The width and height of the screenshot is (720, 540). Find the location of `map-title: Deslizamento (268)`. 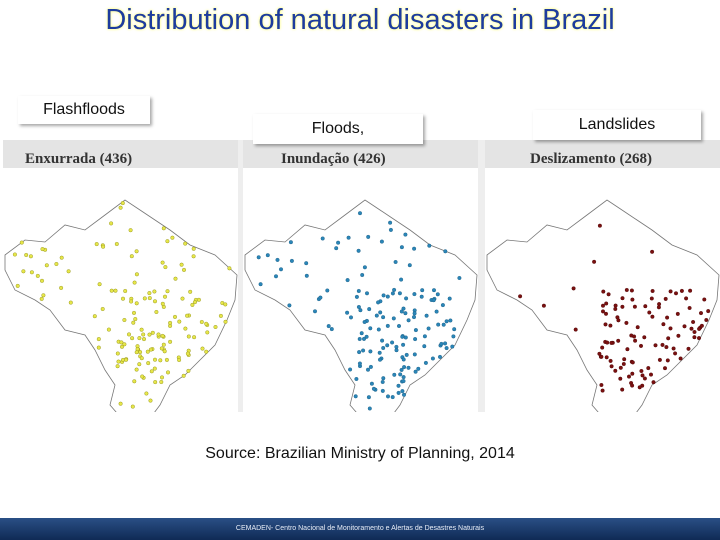

map-title: Deslizamento (268) is located at coordinates (591, 159).